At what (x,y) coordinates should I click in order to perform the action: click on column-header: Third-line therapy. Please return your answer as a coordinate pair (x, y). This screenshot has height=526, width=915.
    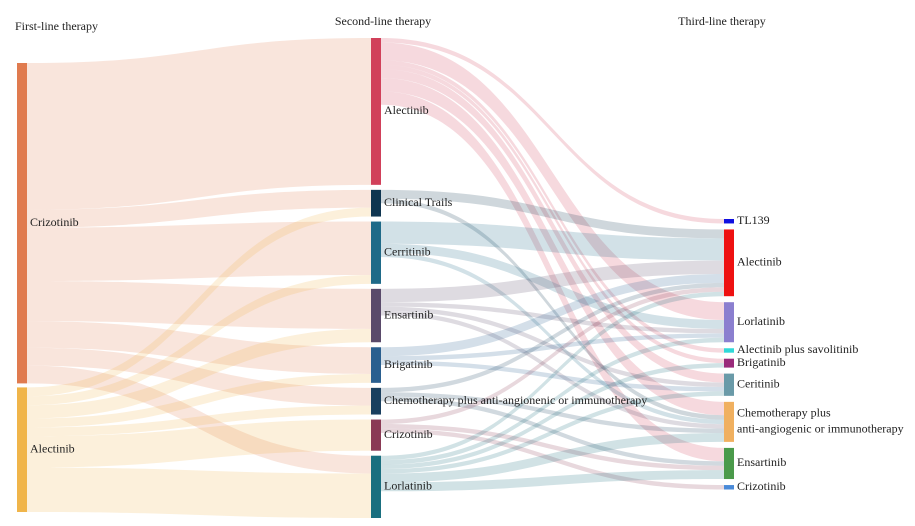
    Looking at the image, I should click on (722, 21).